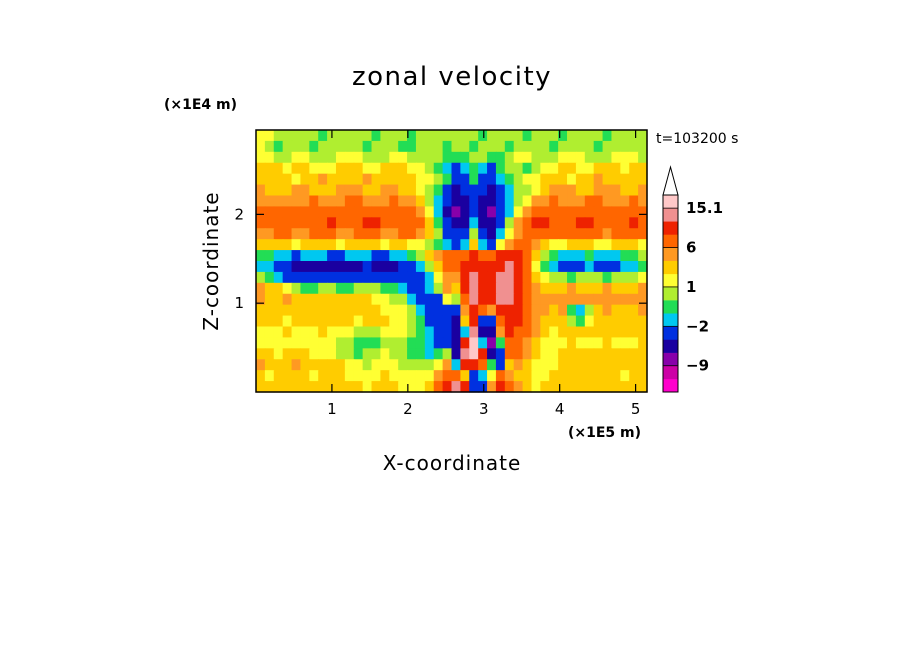 This screenshot has width=904, height=654. Describe the element at coordinates (636, 409) in the screenshot. I see `x-tick-label: 5` at that location.